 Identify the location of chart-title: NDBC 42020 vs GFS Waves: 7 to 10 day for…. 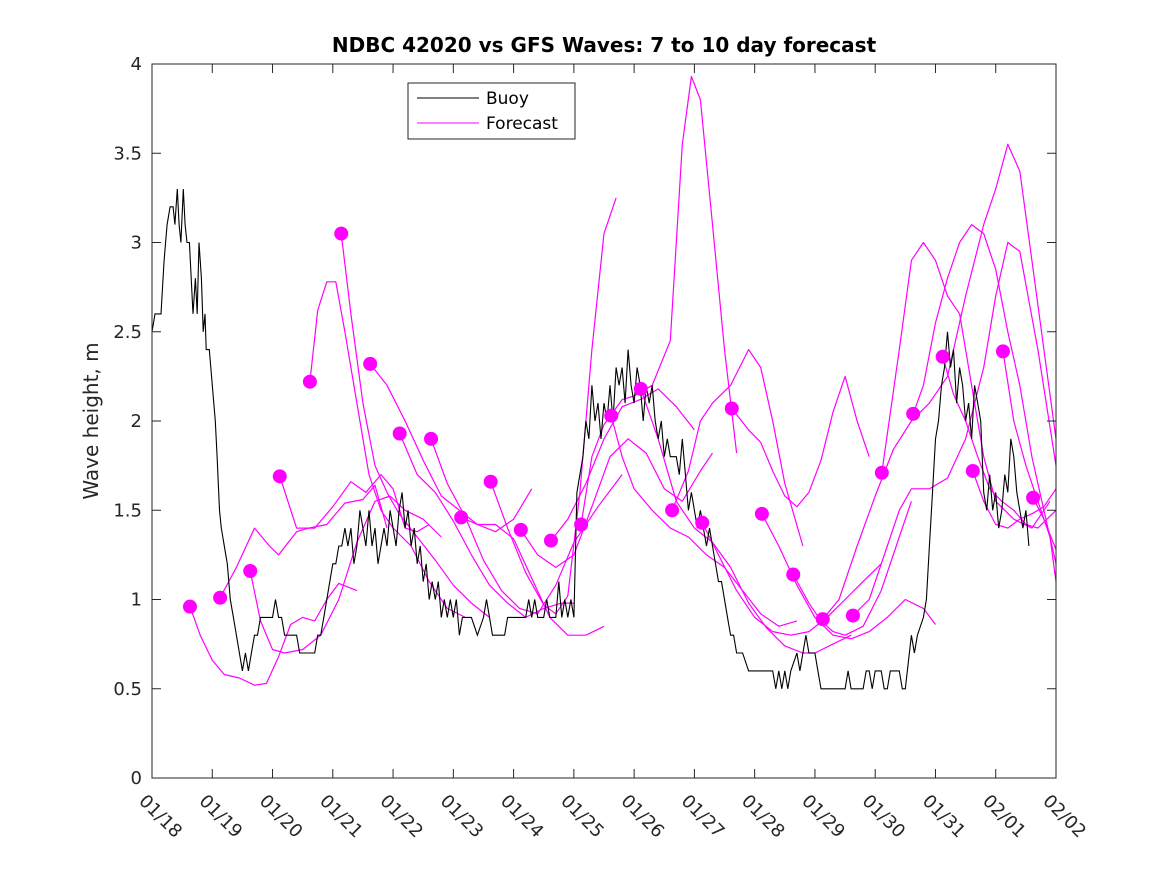
(604, 45).